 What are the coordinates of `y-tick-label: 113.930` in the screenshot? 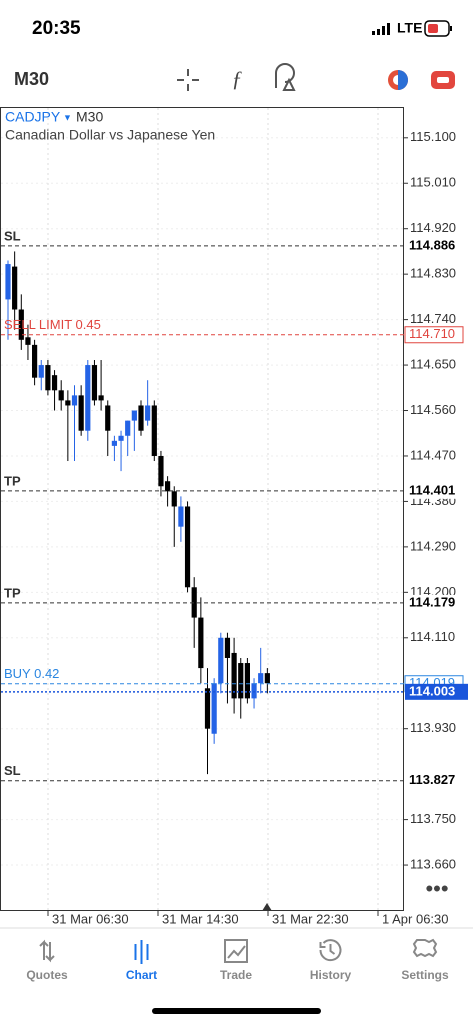 It's located at (433, 727).